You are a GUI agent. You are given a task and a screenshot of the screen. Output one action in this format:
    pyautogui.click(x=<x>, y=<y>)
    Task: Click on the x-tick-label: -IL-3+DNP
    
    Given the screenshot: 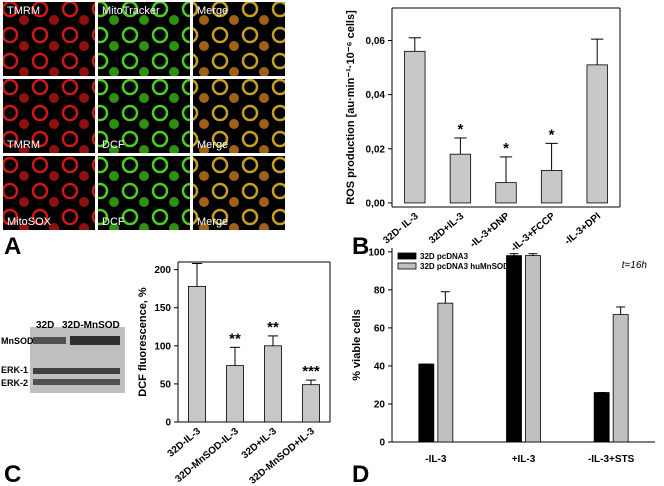 What is the action you would take?
    pyautogui.click(x=490, y=231)
    